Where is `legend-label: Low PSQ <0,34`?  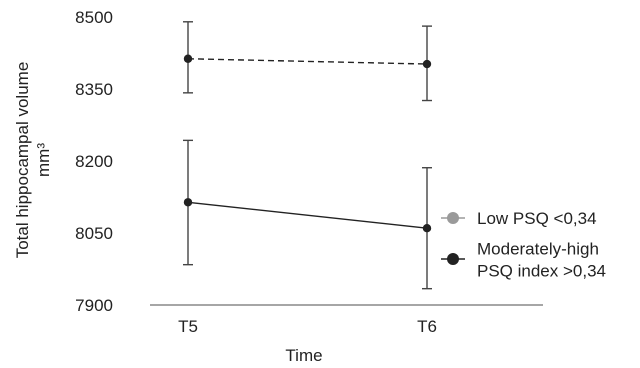
legend-label: Low PSQ <0,34 is located at coordinates (537, 218).